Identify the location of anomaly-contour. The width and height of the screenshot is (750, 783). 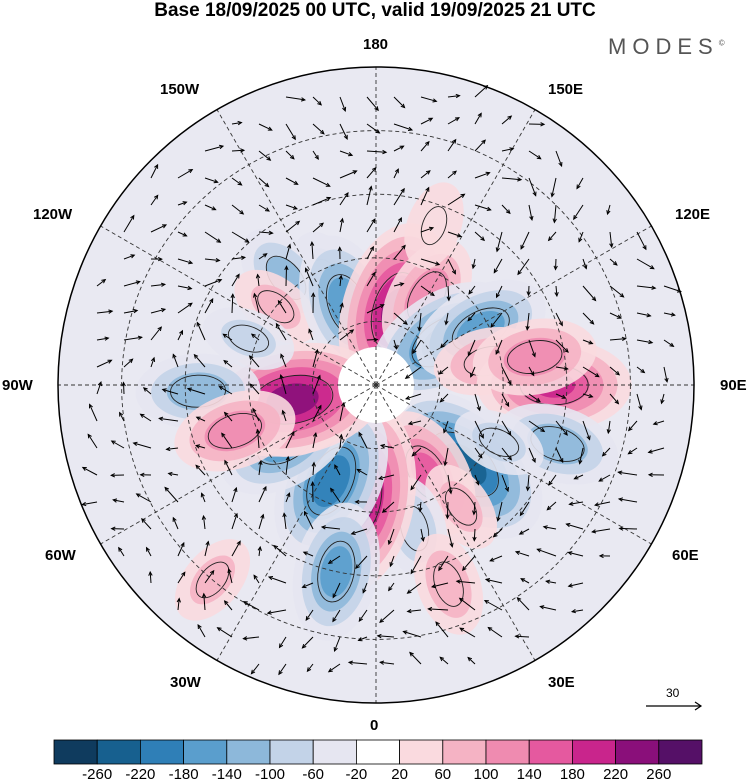
(448, 584).